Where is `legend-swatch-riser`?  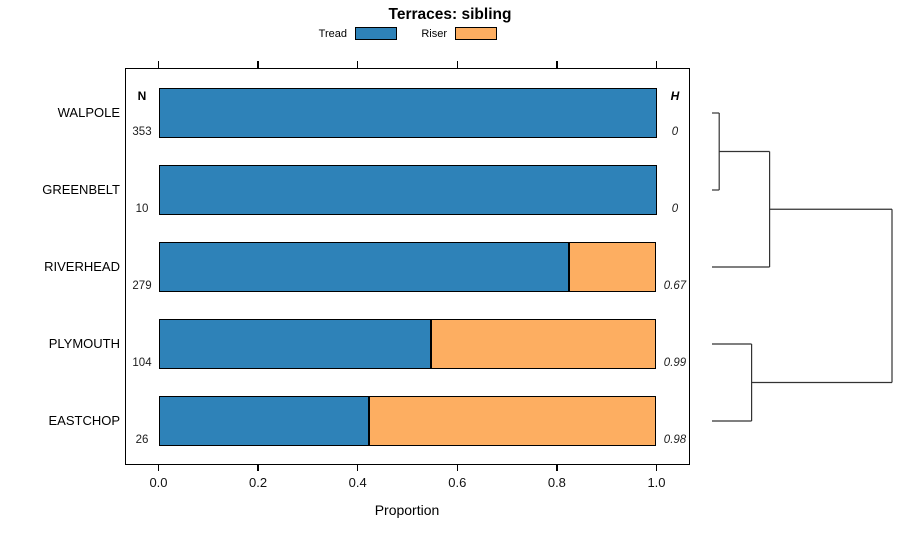 legend-swatch-riser is located at coordinates (476, 33).